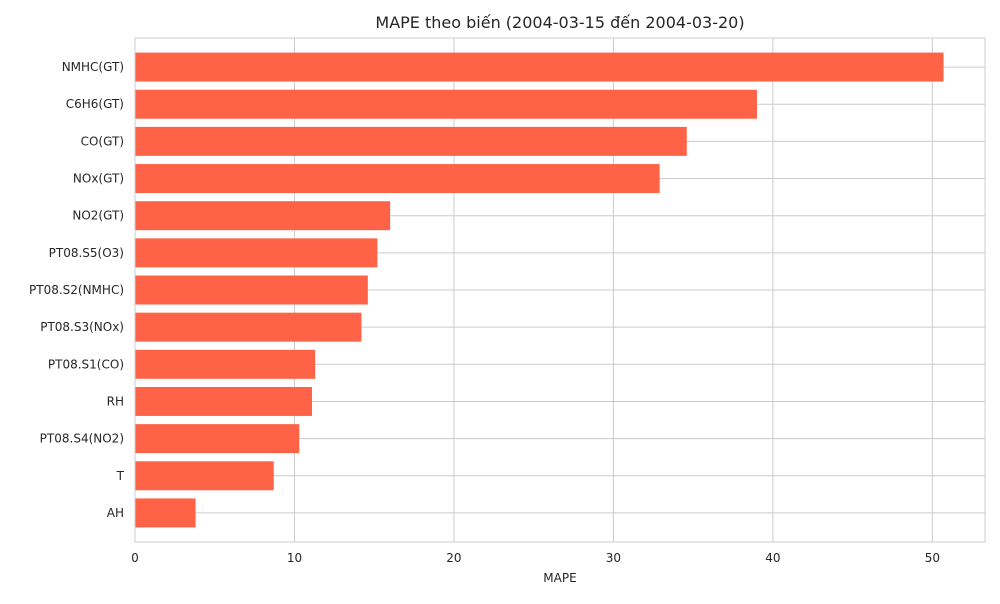 Image resolution: width=1000 pixels, height=604 pixels. Describe the element at coordinates (115, 513) in the screenshot. I see `y-tick-label: AH` at that location.